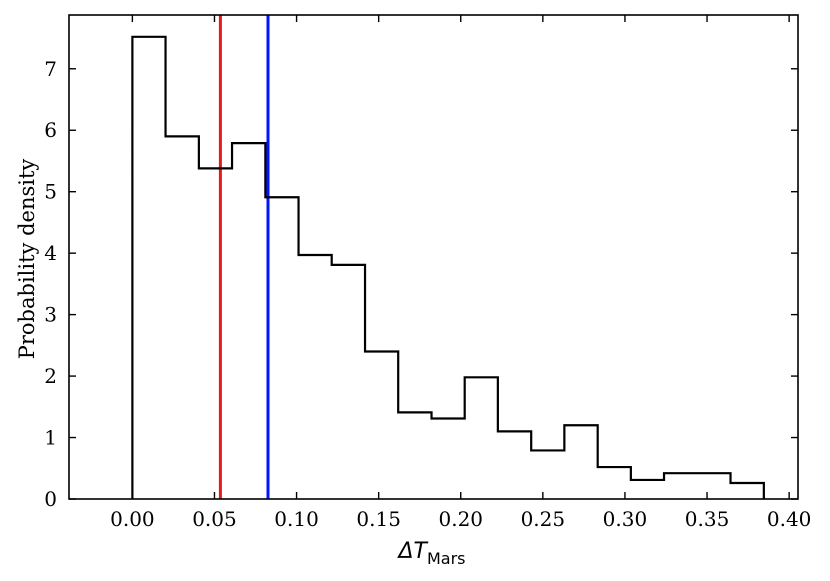 The height and width of the screenshot is (581, 830). What do you see at coordinates (27, 259) in the screenshot?
I see `y-axis-label: Probability density` at bounding box center [27, 259].